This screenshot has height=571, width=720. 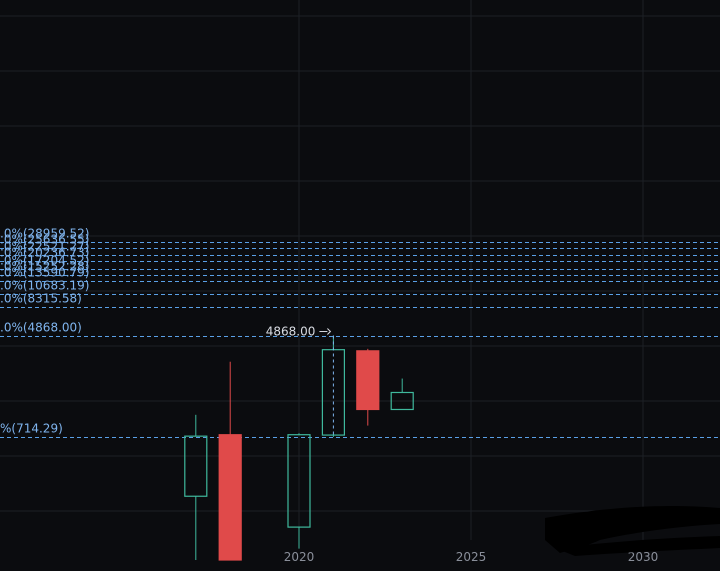 I want to click on fib-level-label: %(714.29), so click(x=31, y=429).